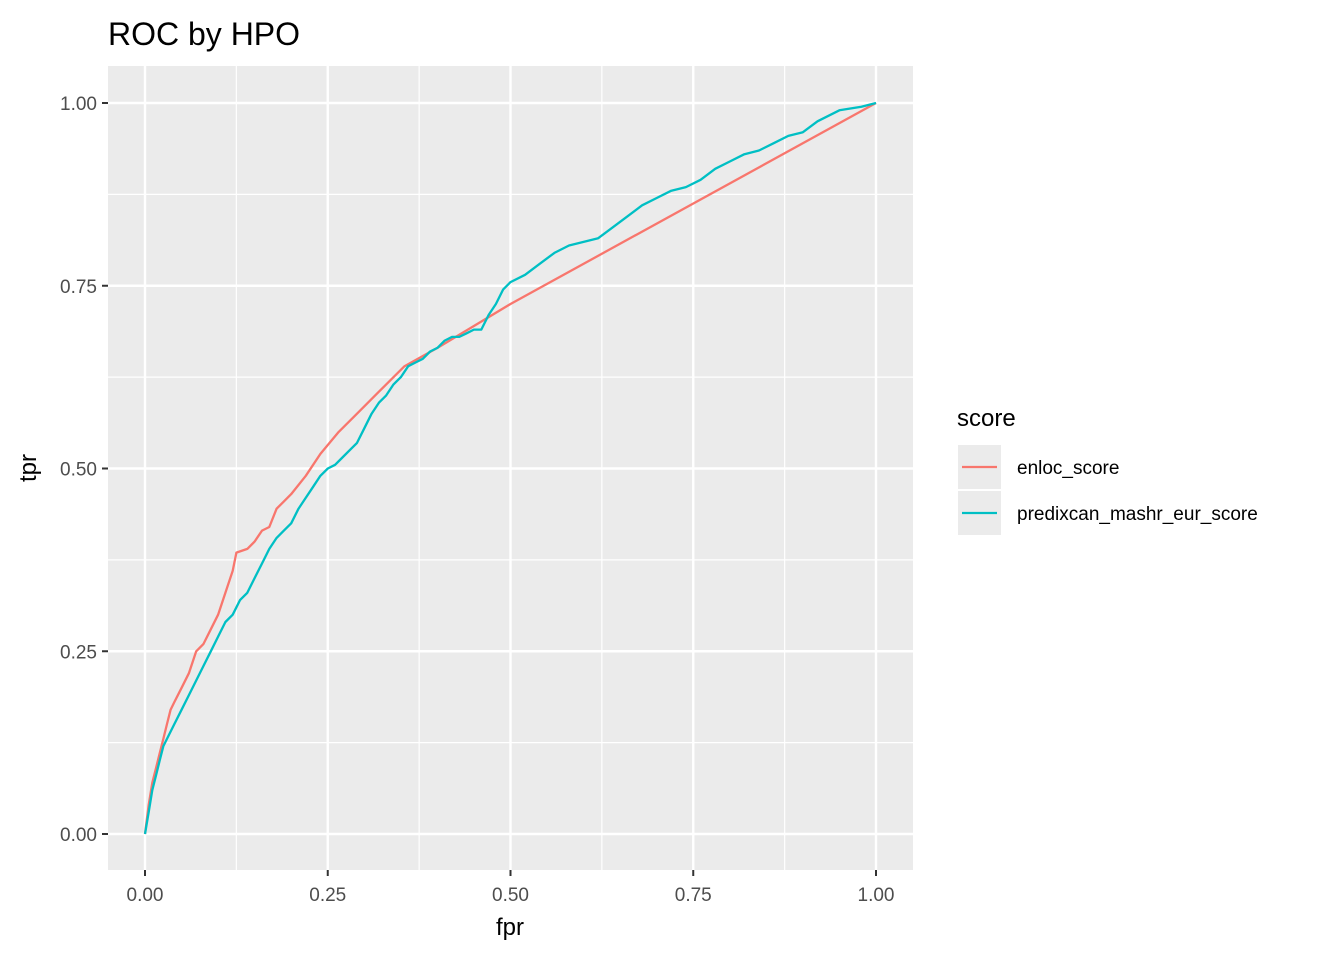 This screenshot has height=960, width=1344. I want to click on y-tick-label: 0.00, so click(78, 835).